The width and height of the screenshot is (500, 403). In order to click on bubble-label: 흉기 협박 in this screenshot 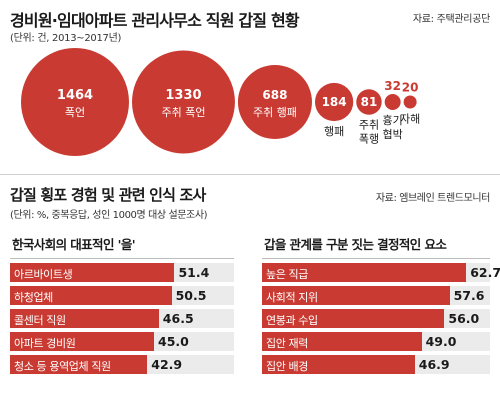, I will do `click(393, 127)`.